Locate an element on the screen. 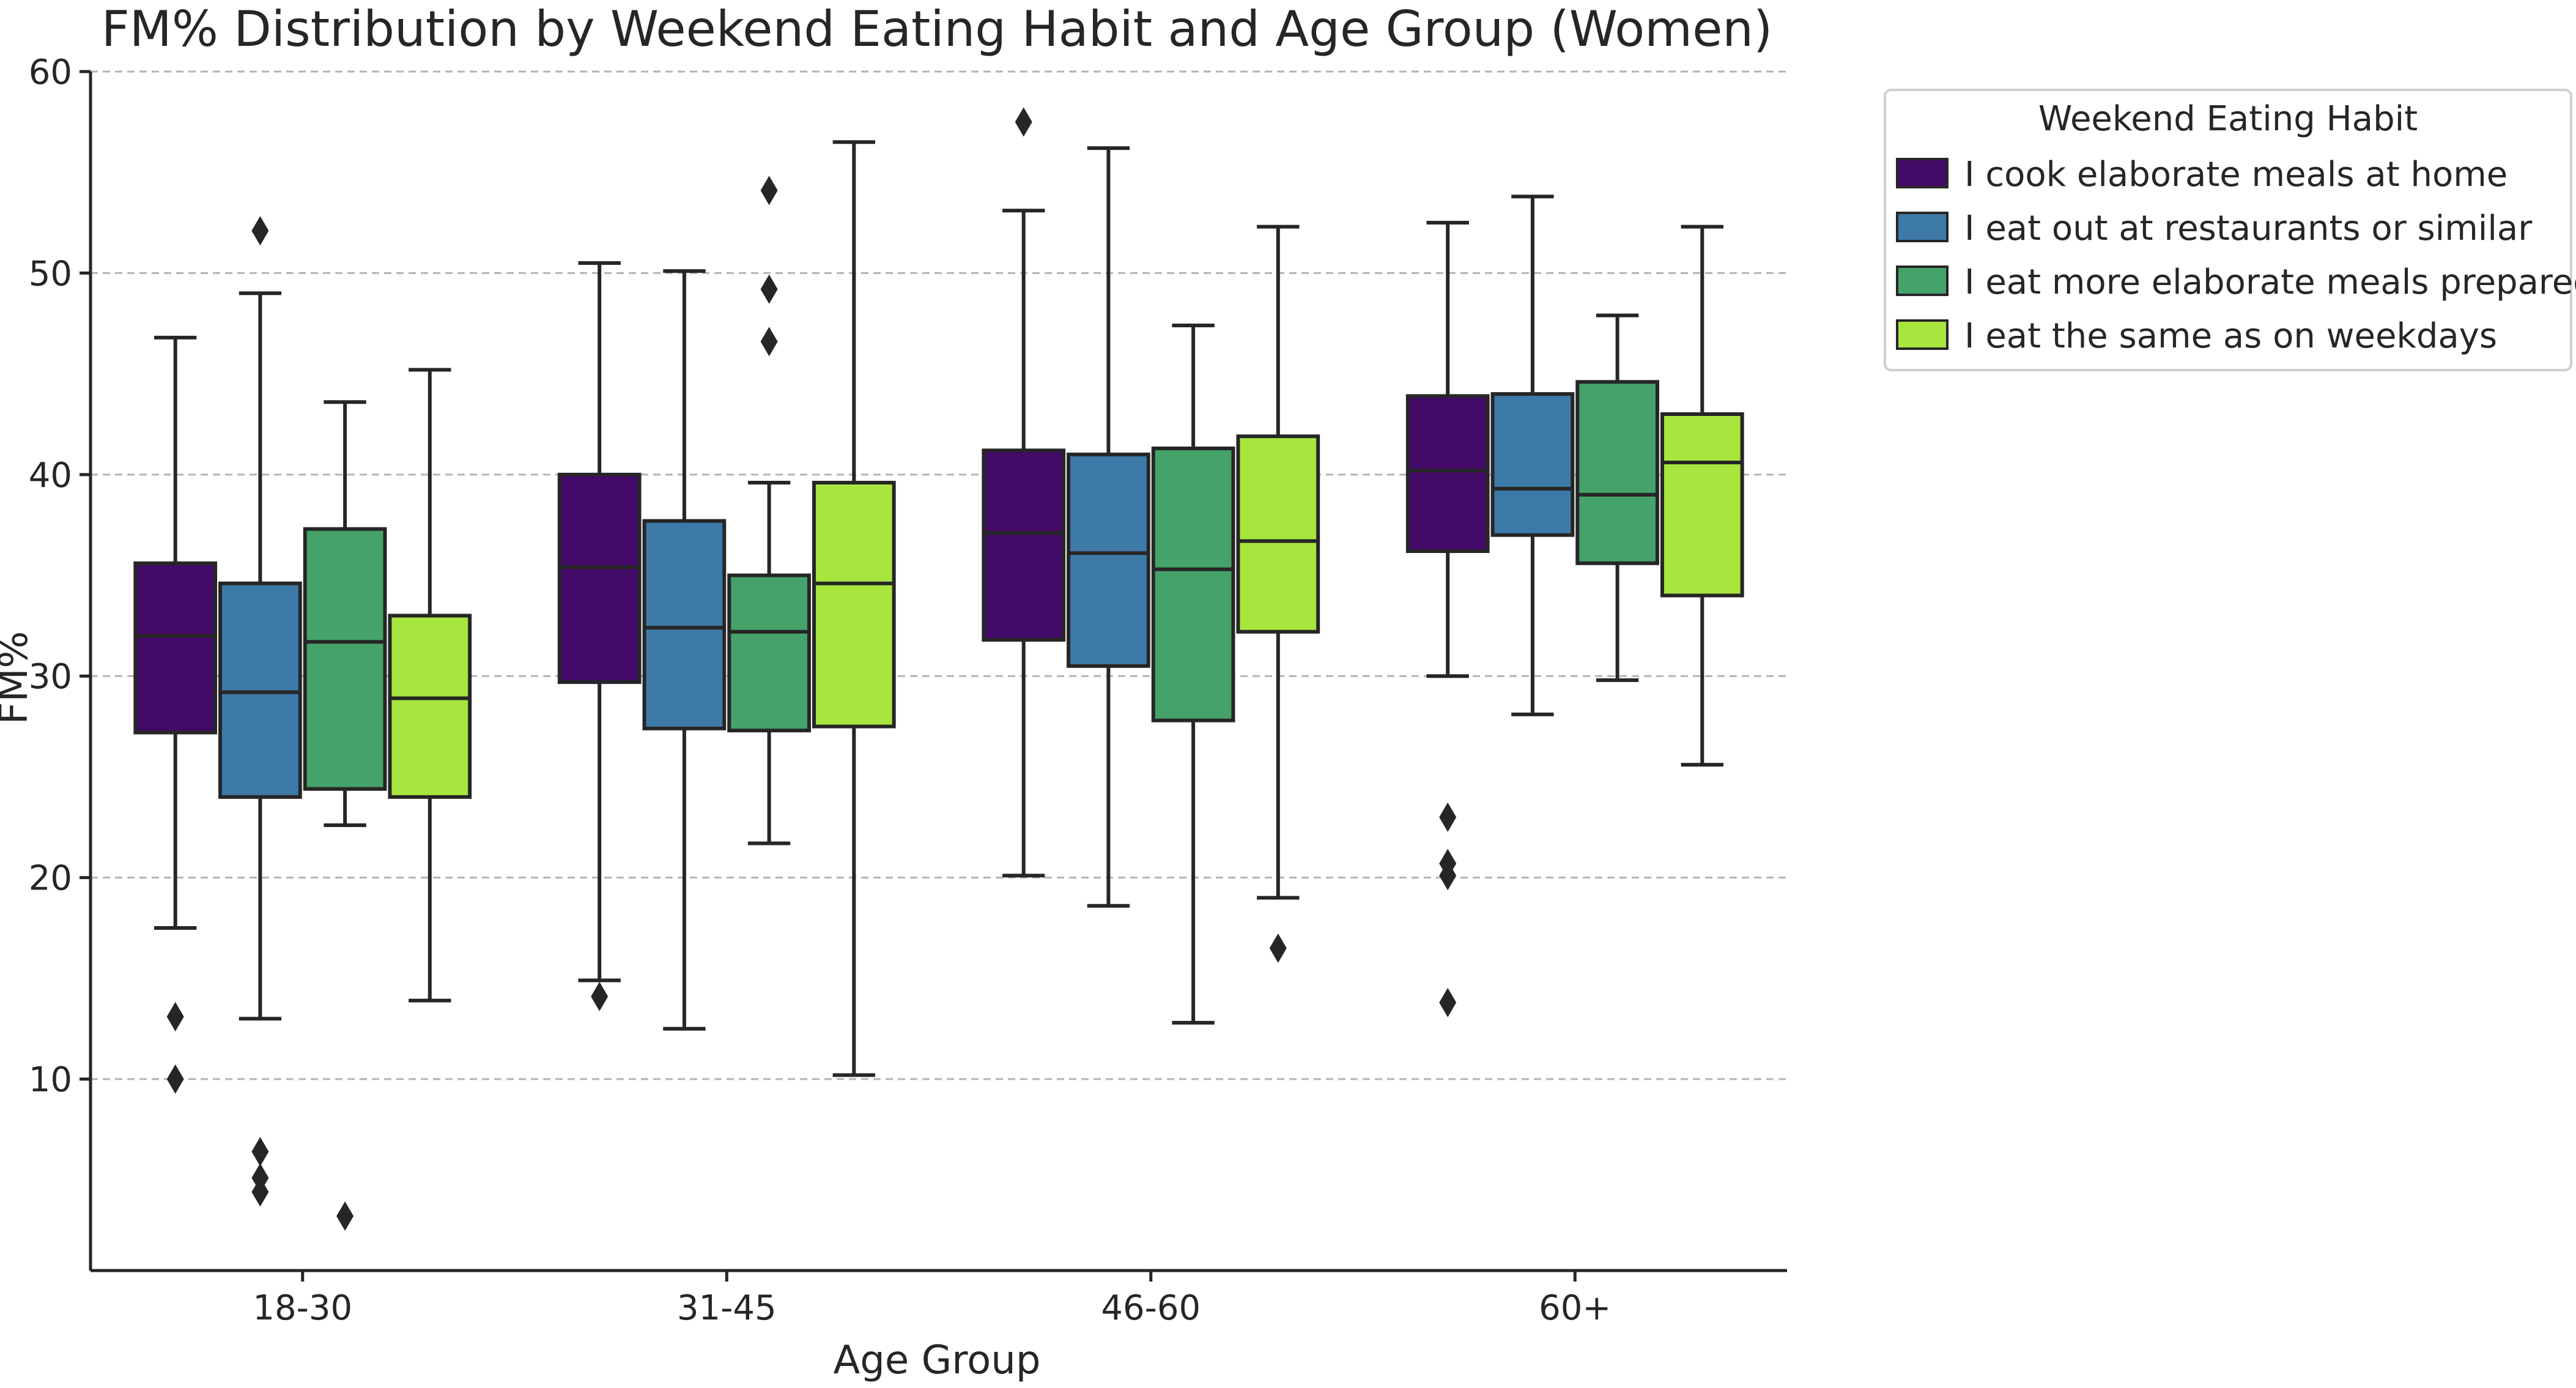 This screenshot has width=2576, height=1388. box-2-60+ is located at coordinates (1532, 455).